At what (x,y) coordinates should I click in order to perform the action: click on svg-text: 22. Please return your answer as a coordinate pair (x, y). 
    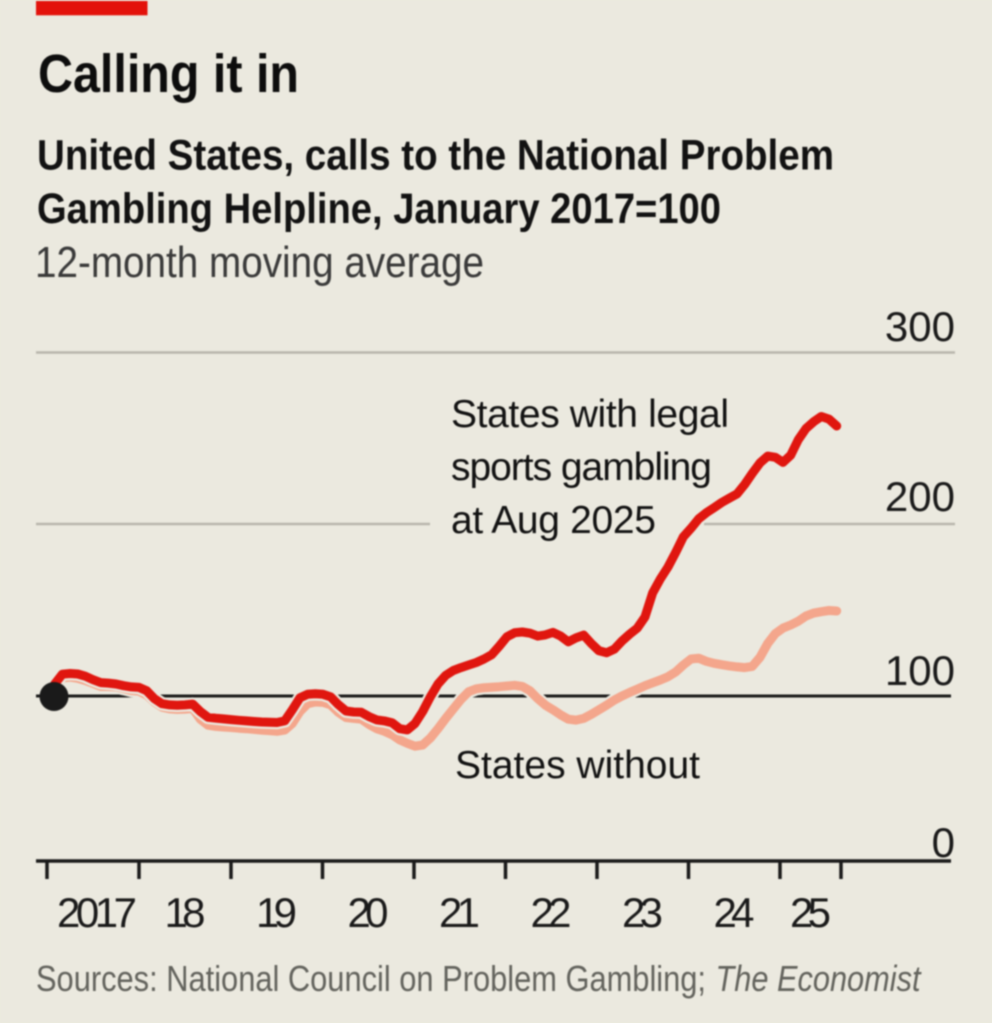
    Looking at the image, I should click on (551, 912).